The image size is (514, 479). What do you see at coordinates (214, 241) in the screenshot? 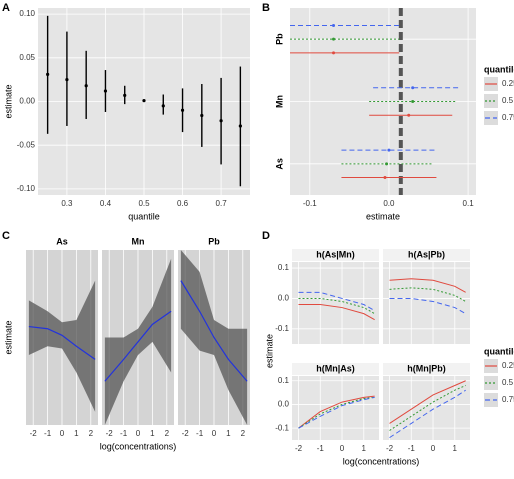
I see `facet-title: Pb` at bounding box center [214, 241].